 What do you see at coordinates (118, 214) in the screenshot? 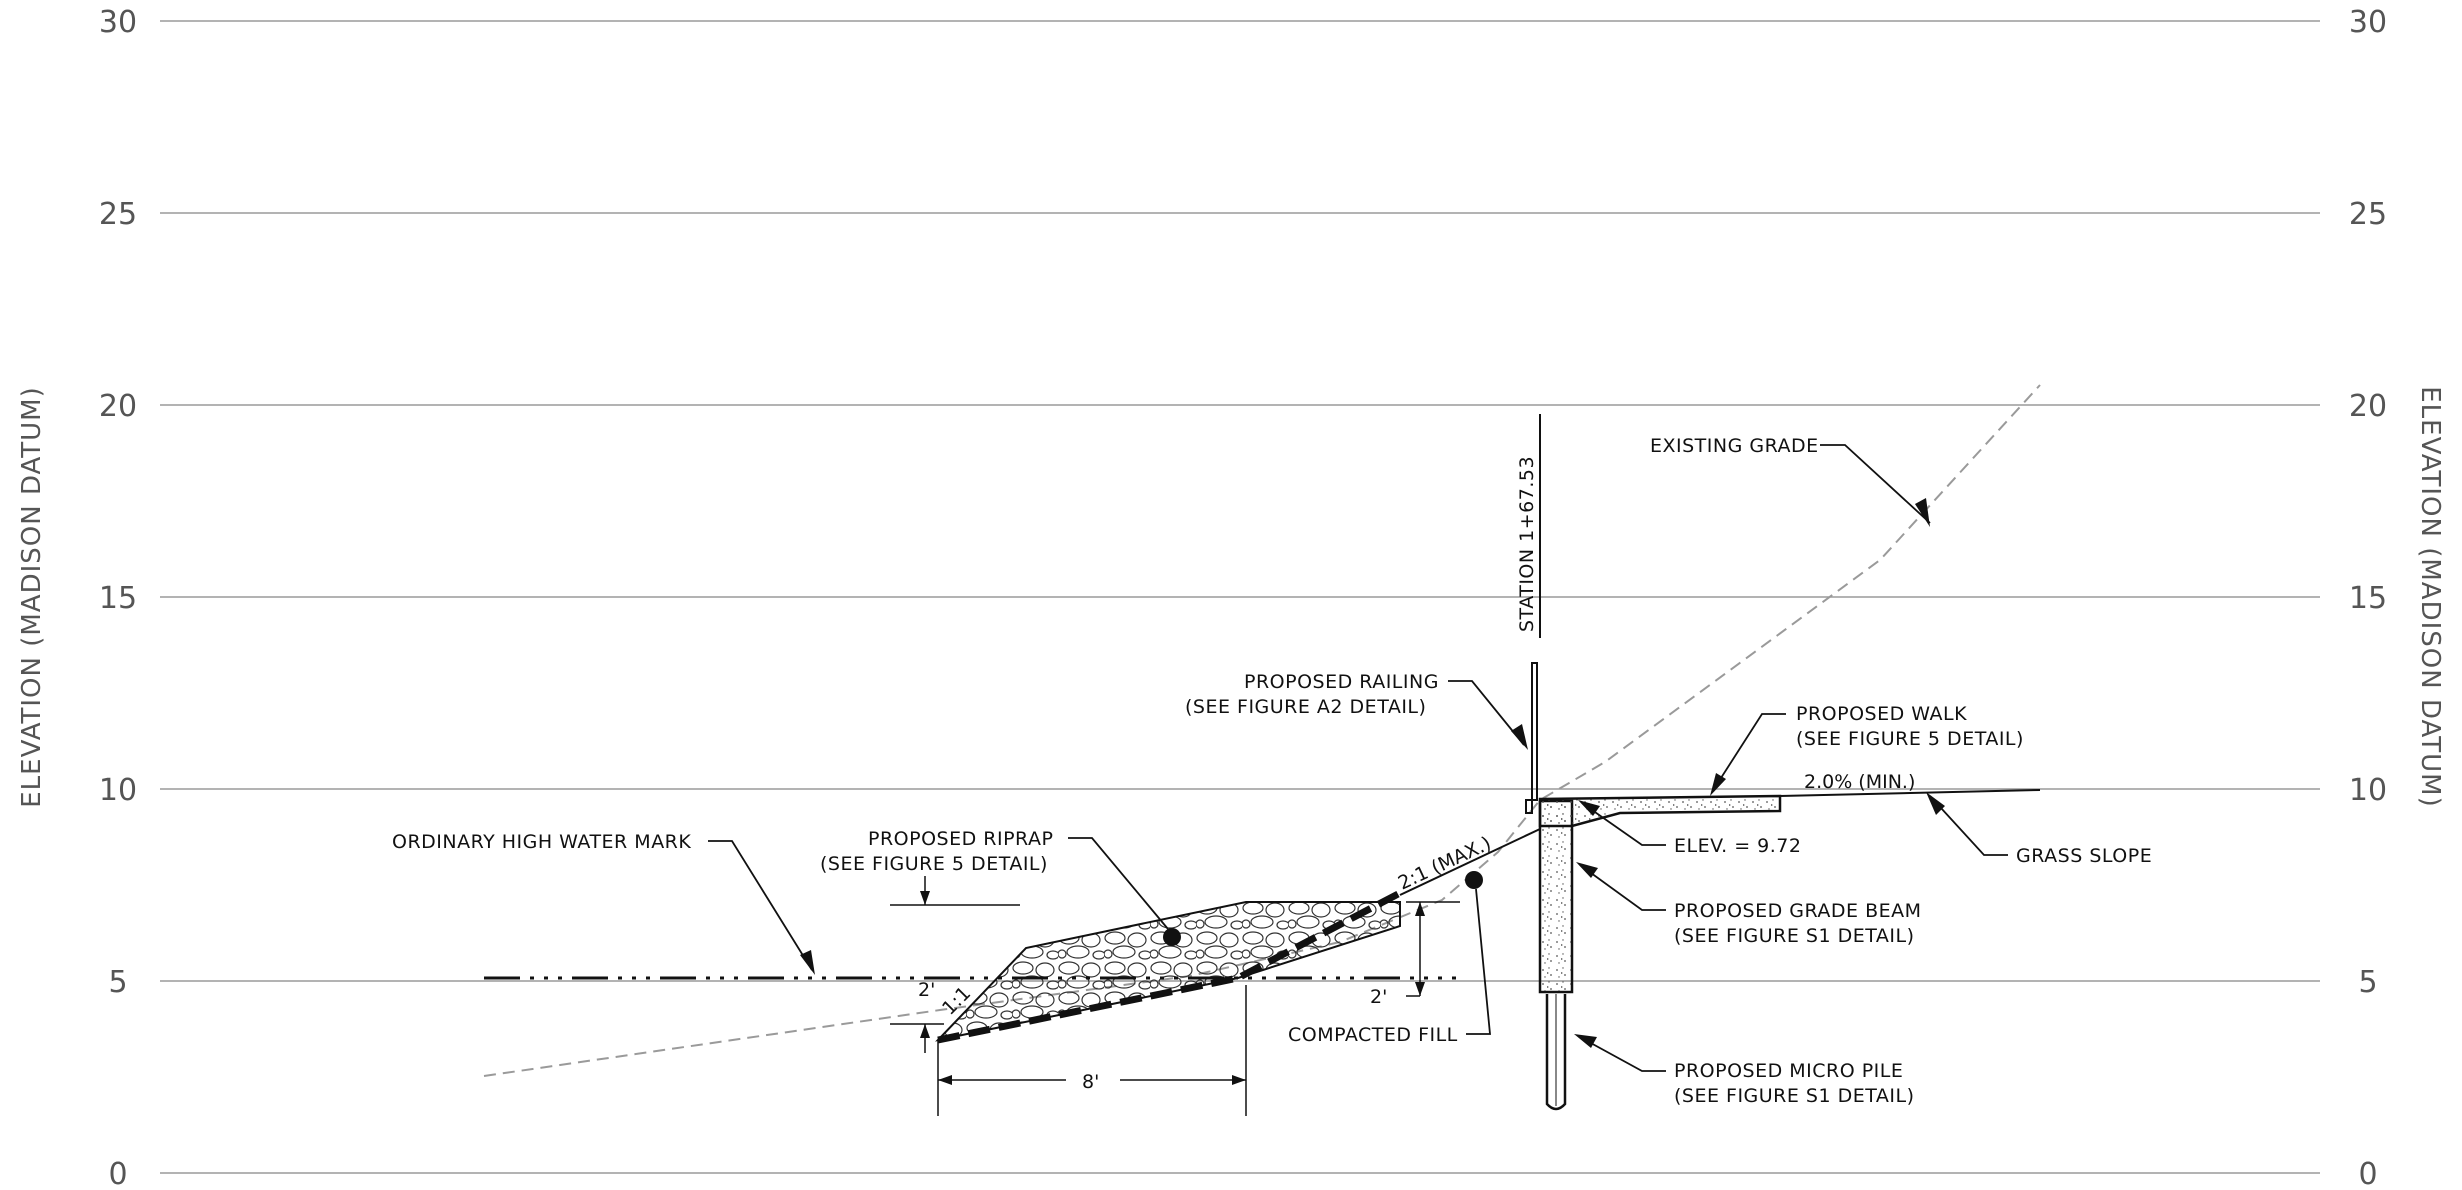
I see `left-tick-25: 25` at bounding box center [118, 214].